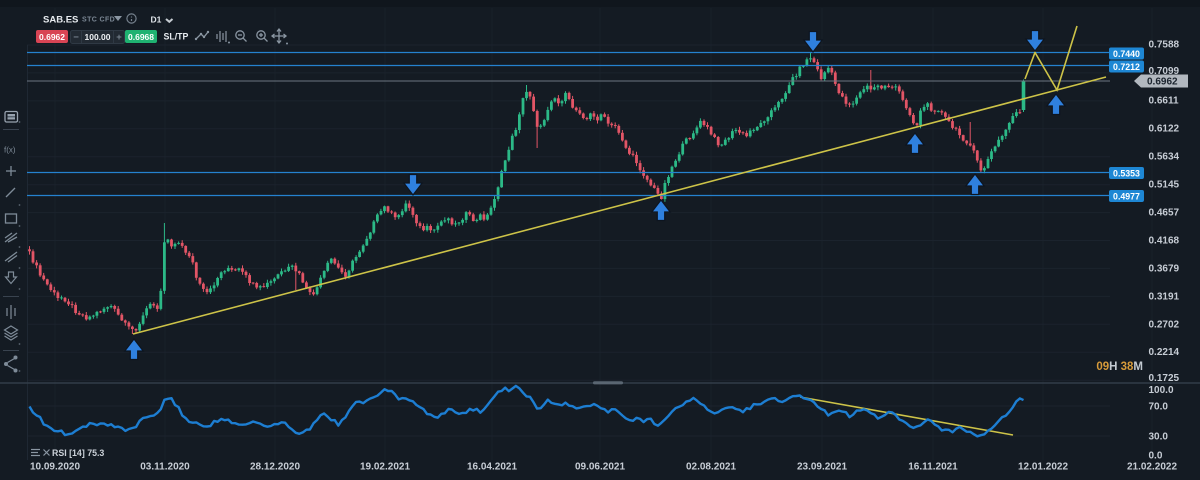  What do you see at coordinates (156, 20) in the screenshot?
I see `svg-text: D1` at bounding box center [156, 20].